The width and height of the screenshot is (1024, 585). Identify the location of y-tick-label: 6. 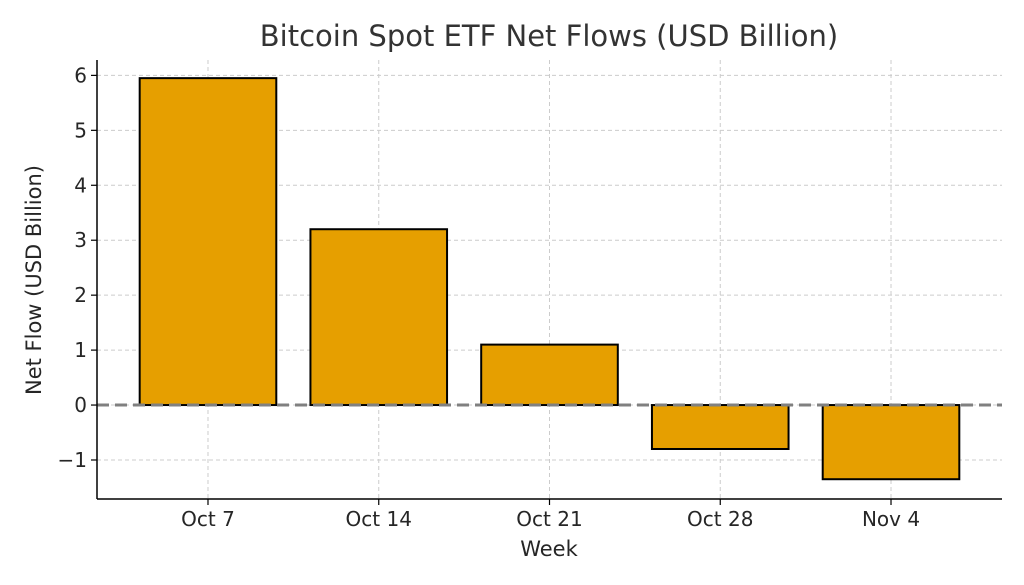
(80, 75).